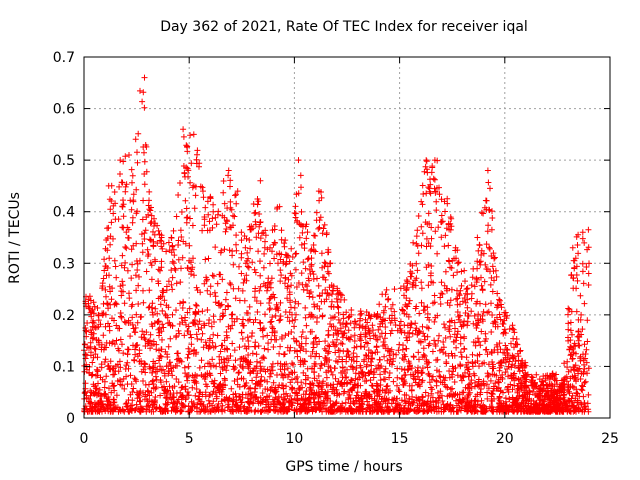  I want to click on x-tick-label: 10, so click(294, 439).